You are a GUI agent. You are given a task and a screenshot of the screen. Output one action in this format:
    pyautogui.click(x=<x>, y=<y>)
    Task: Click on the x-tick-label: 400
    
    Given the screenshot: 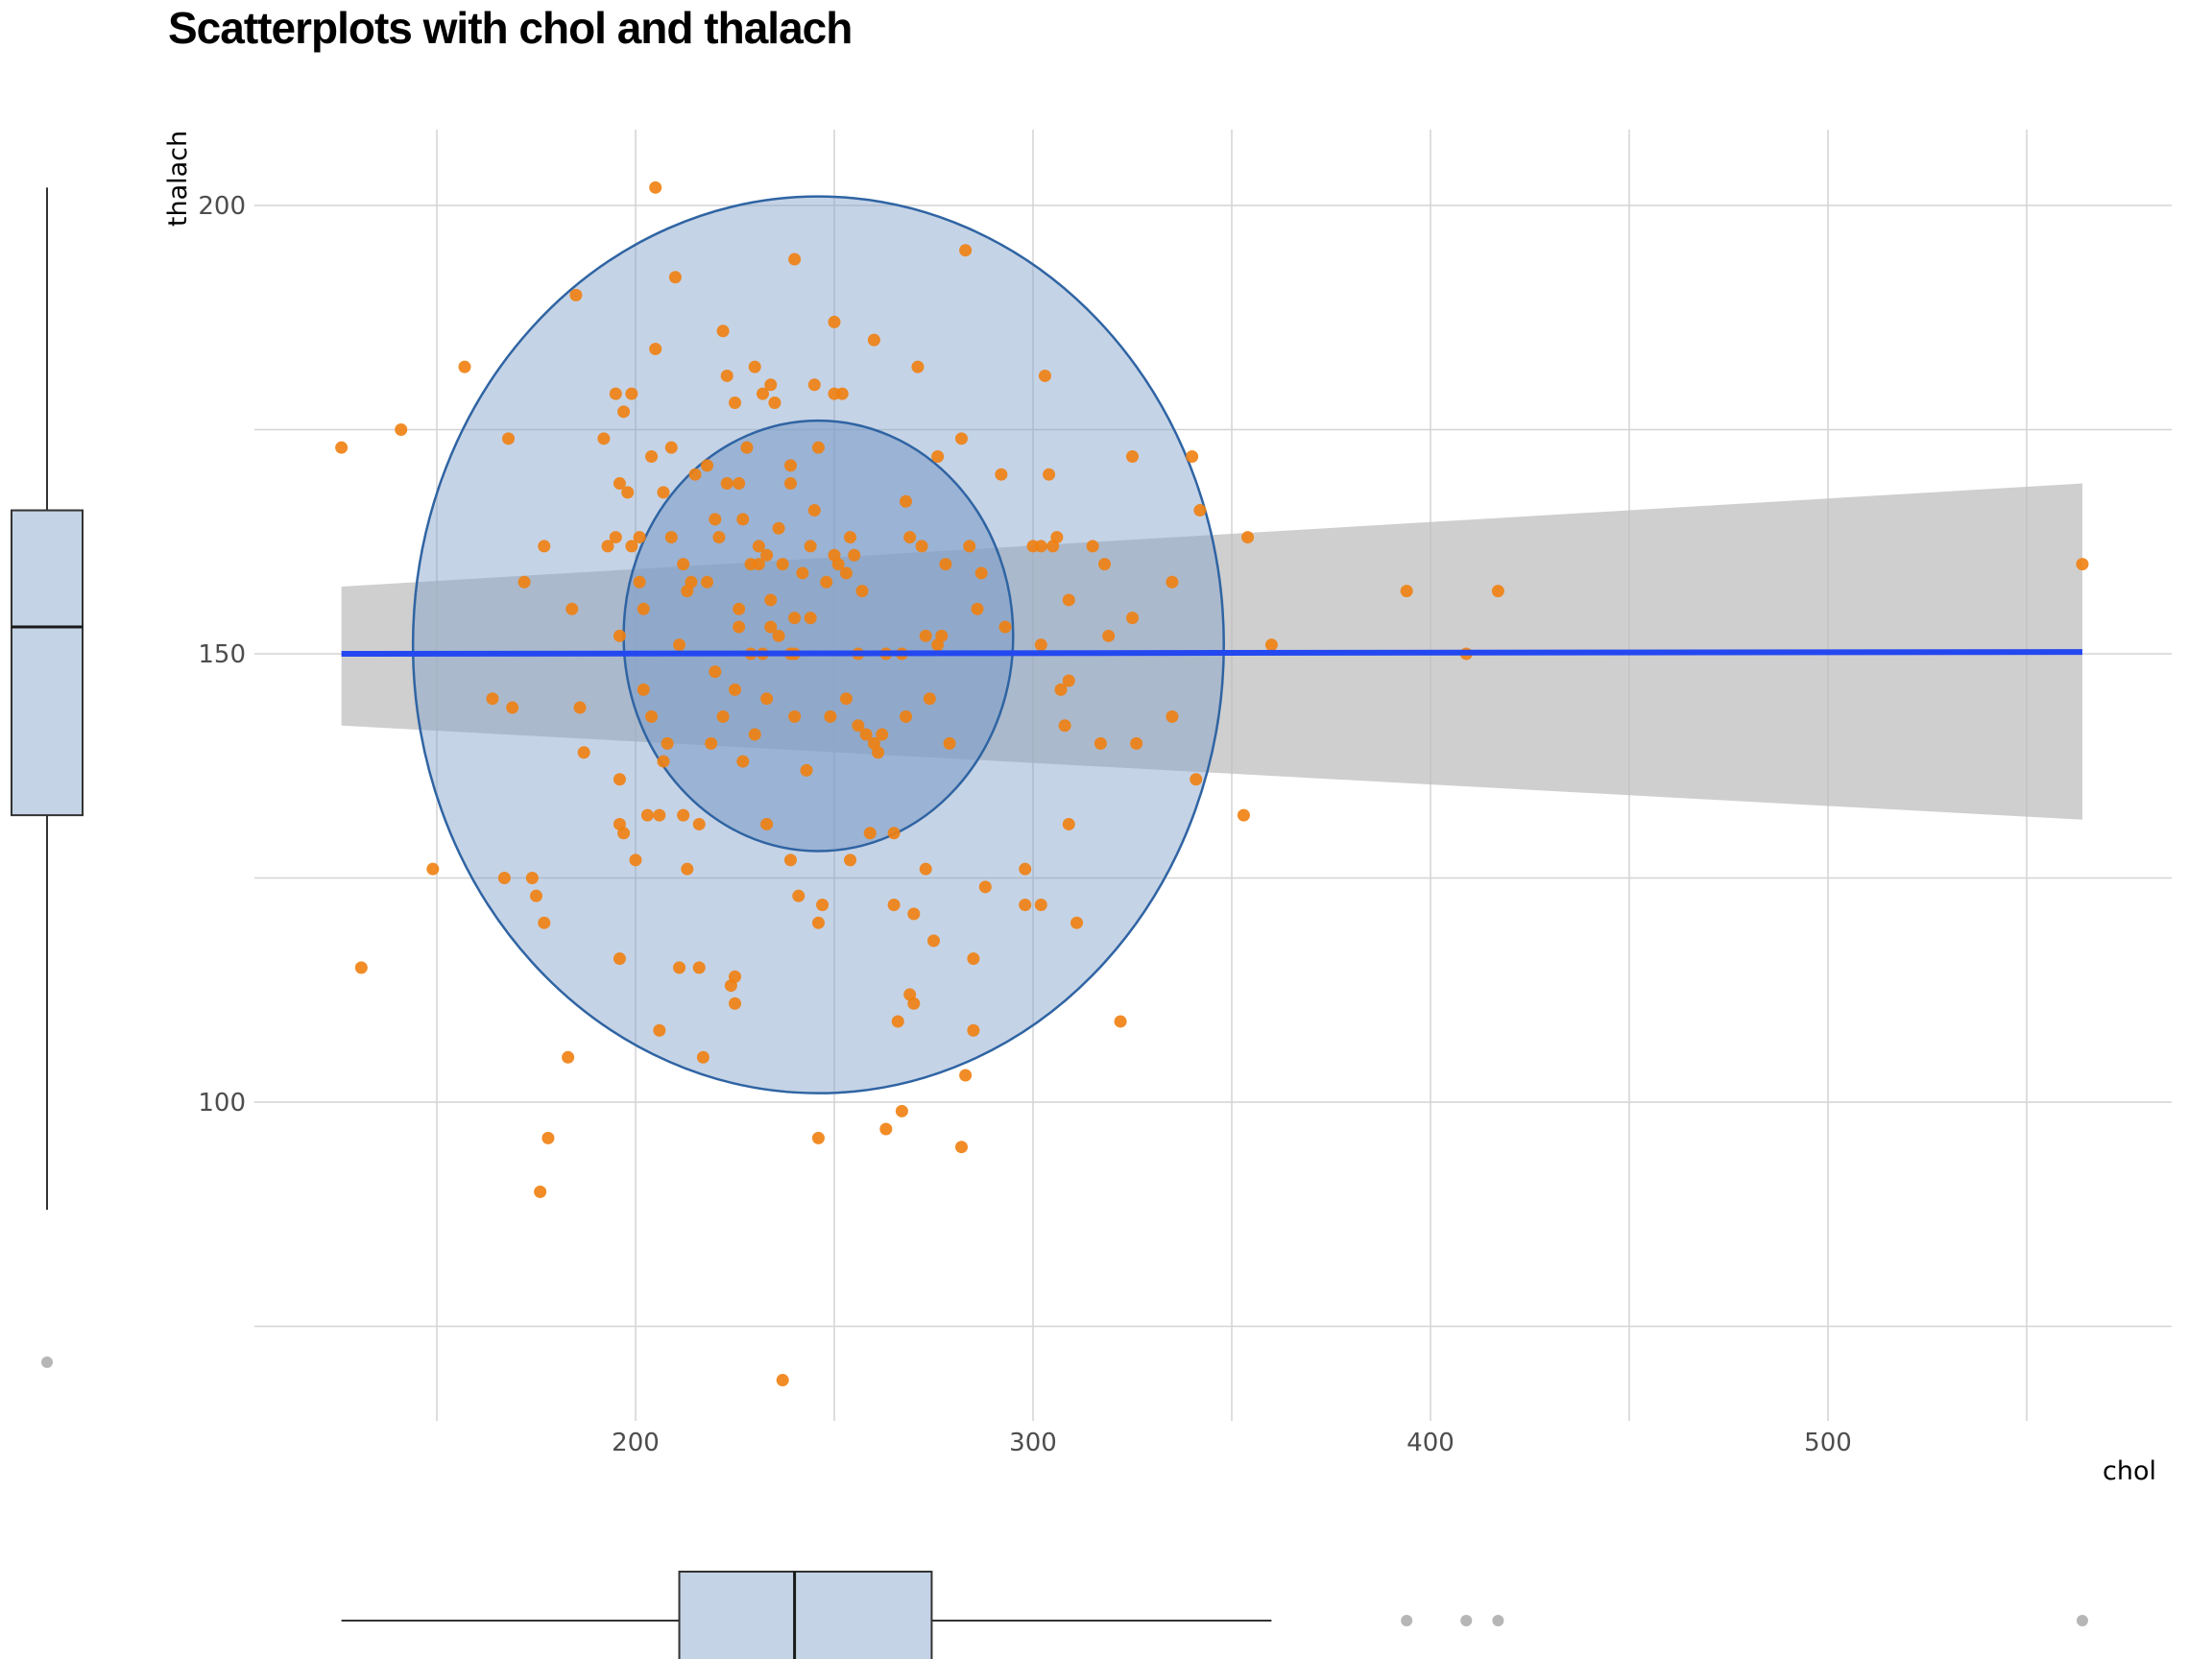 What is the action you would take?
    pyautogui.click(x=1431, y=1443)
    